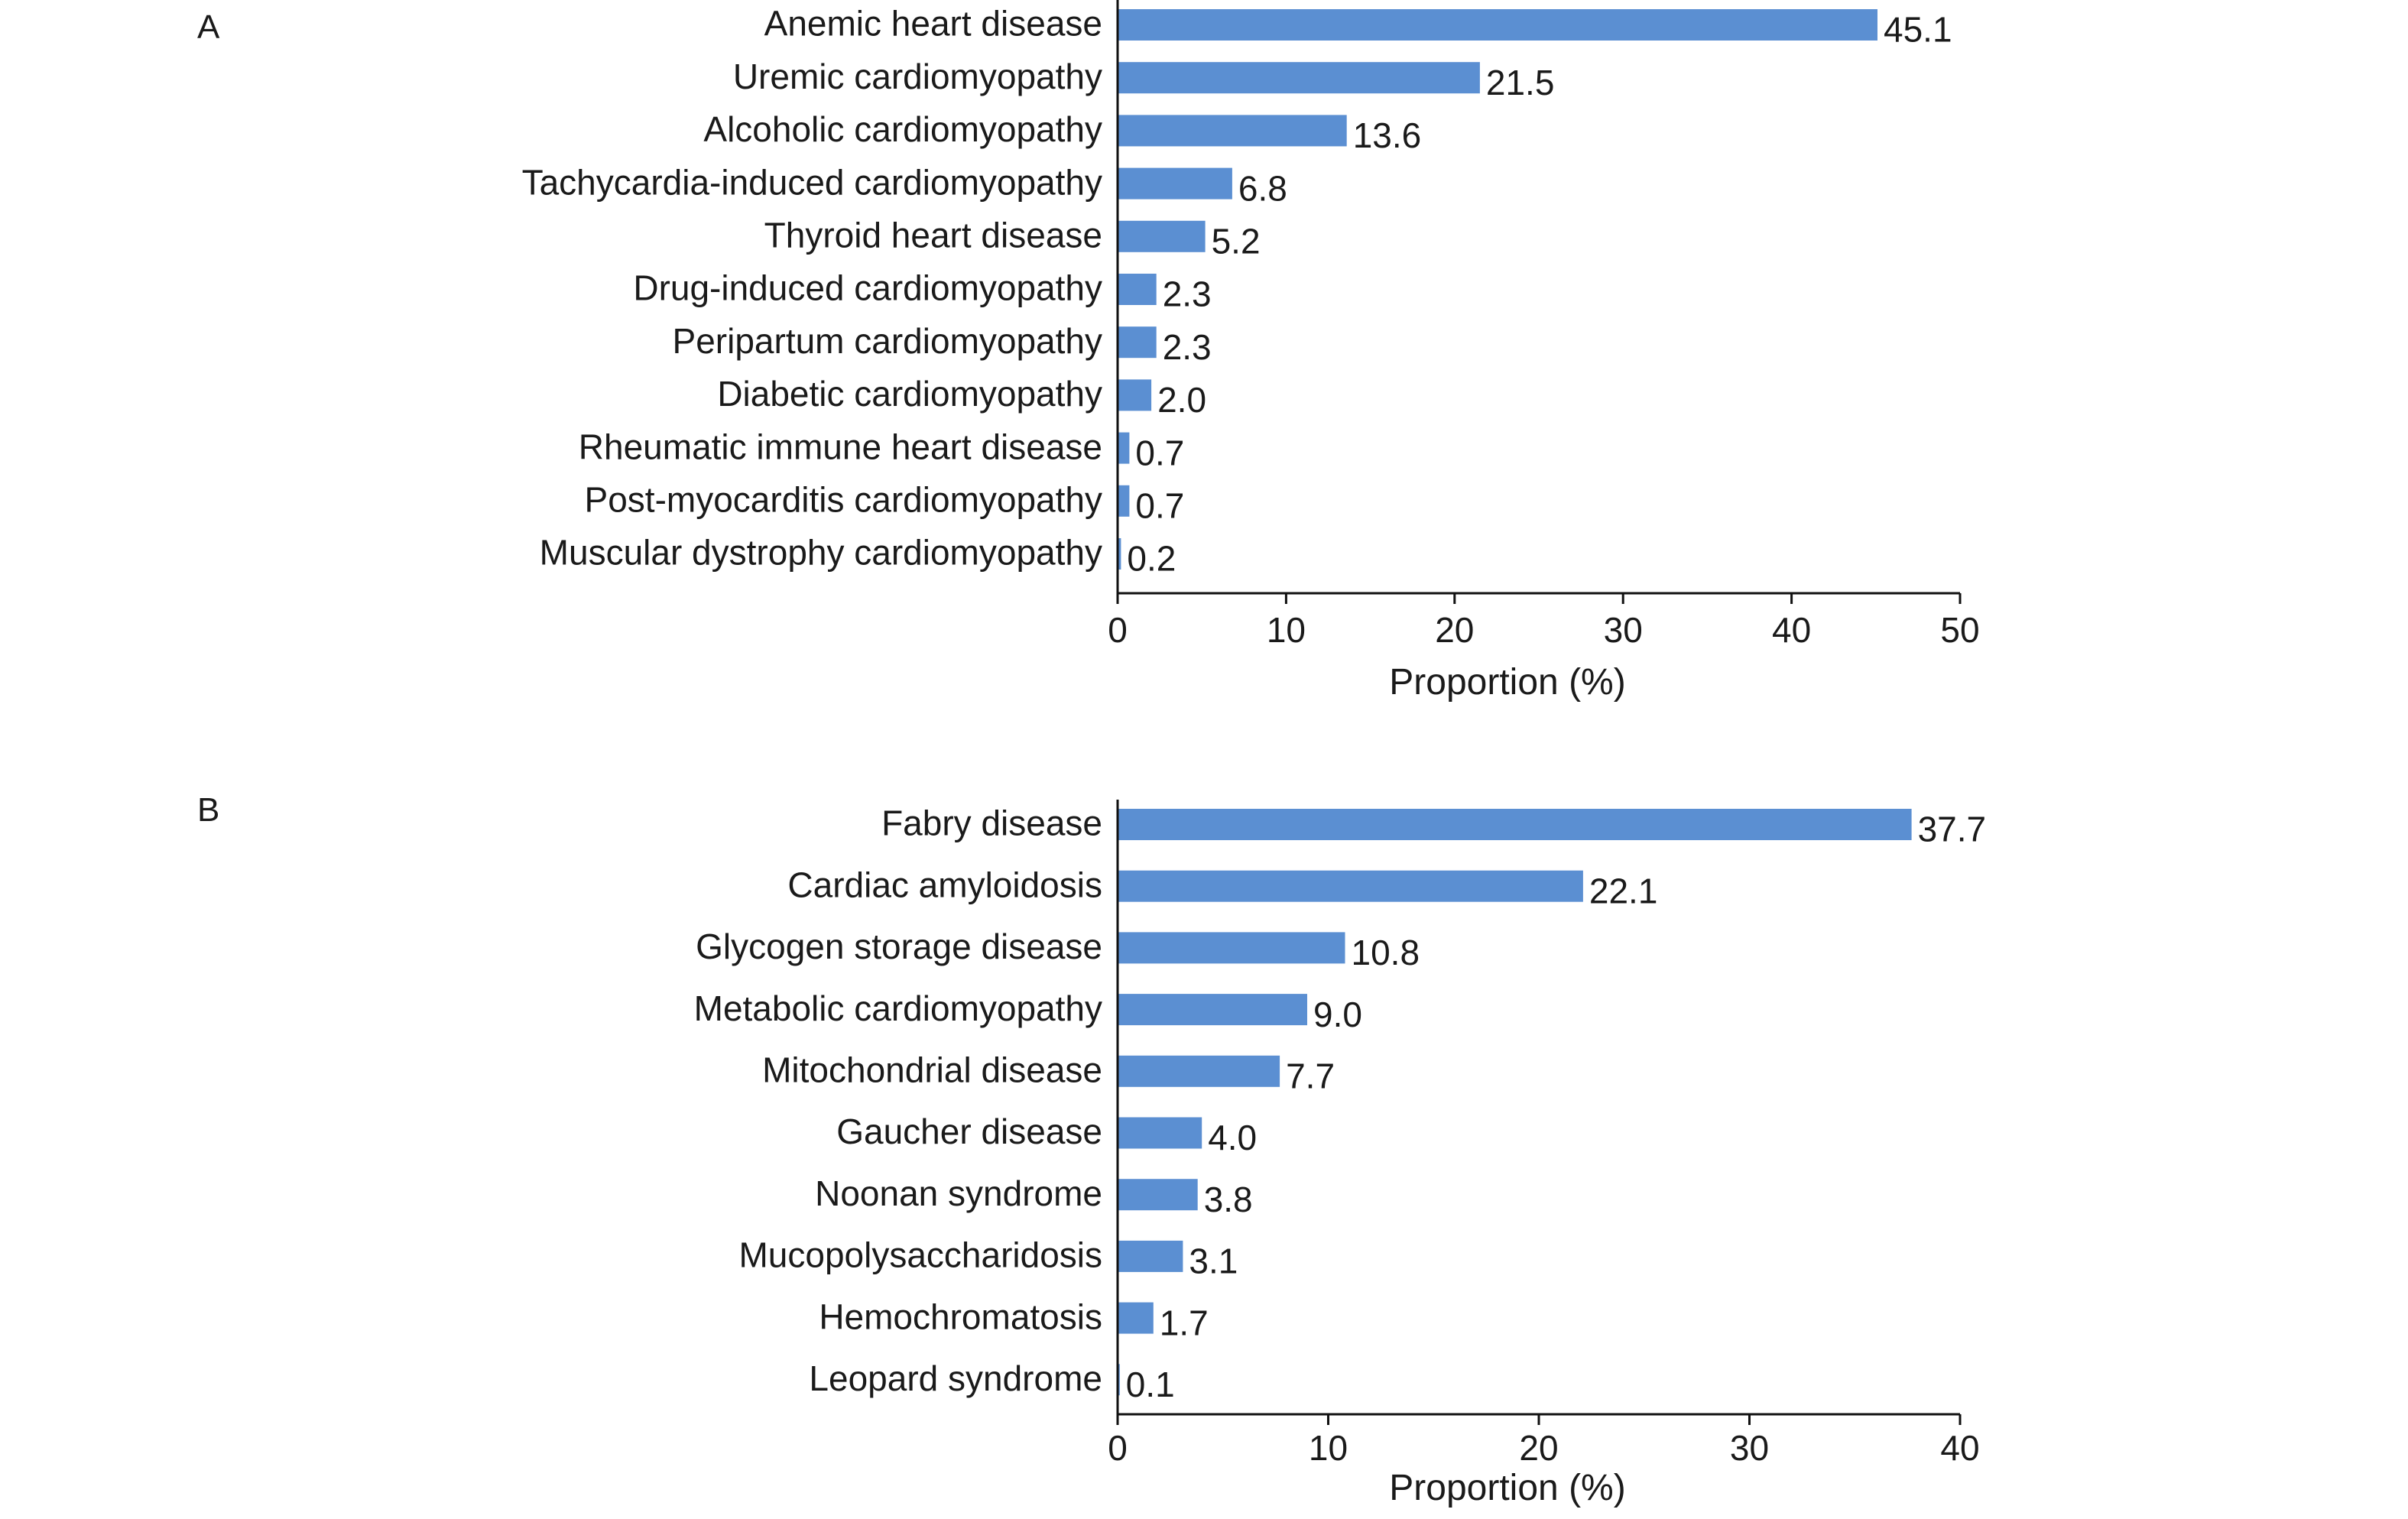 This screenshot has width=2408, height=1519. Describe the element at coordinates (1338, 1014) in the screenshot. I see `panel-b-value-label-metabolic-cardiomyopathy: 9.0` at that location.